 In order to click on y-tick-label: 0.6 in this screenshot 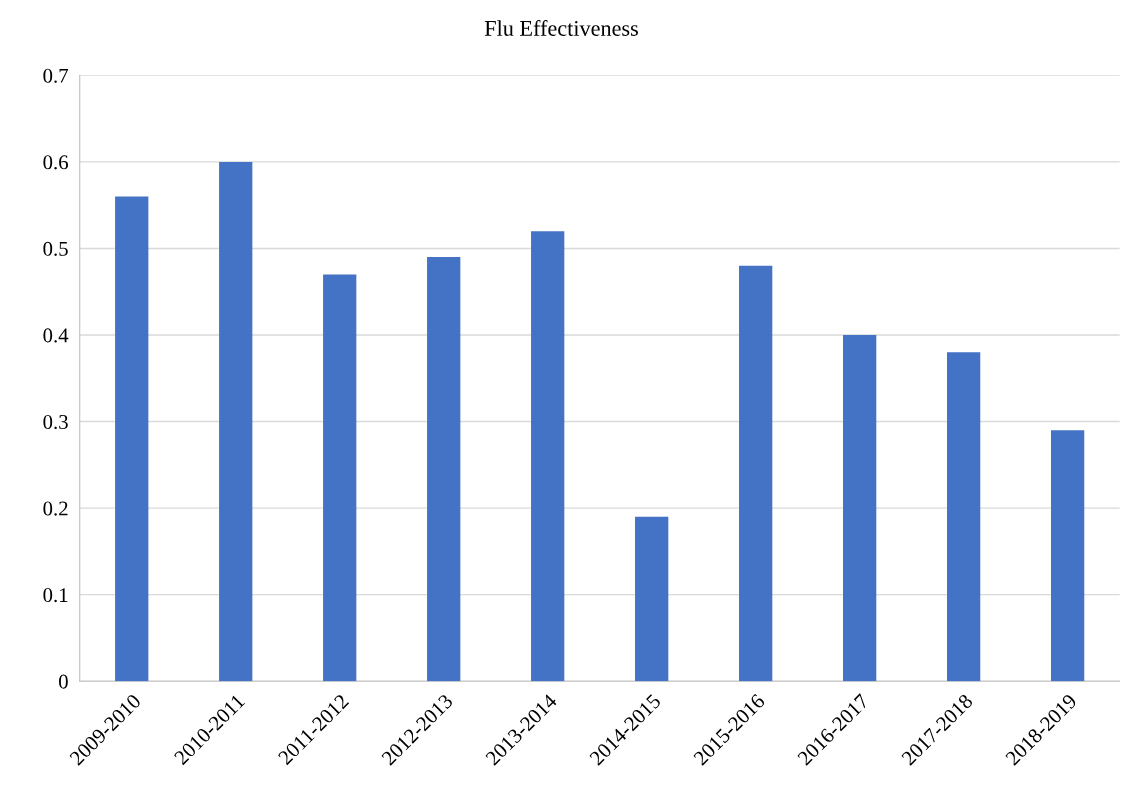, I will do `click(55, 162)`.